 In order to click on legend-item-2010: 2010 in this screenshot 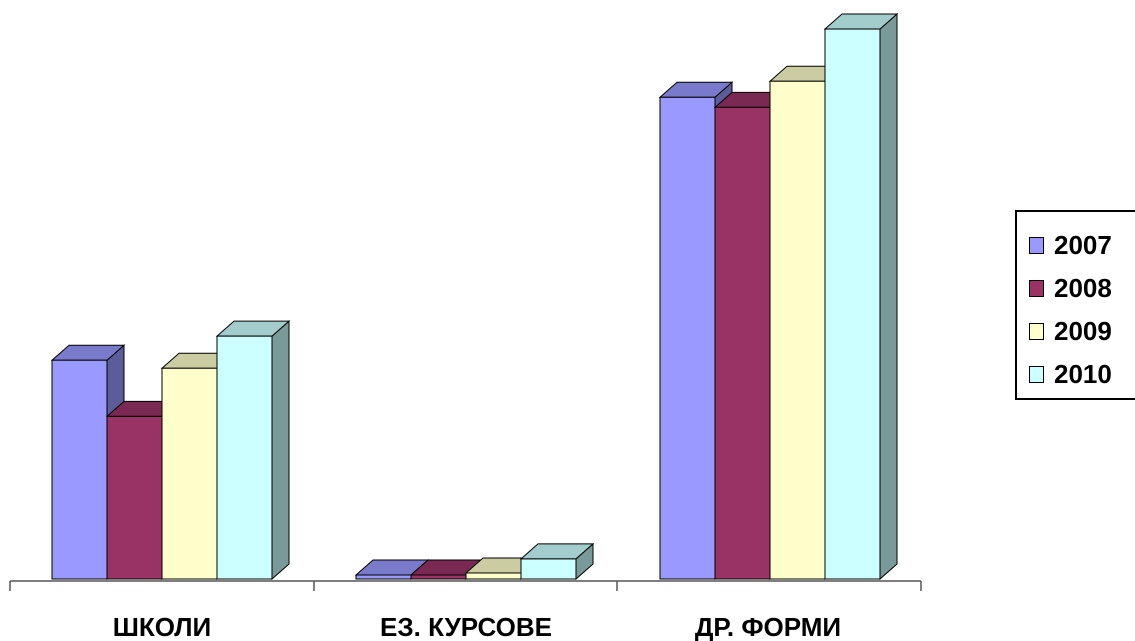, I will do `click(1070, 374)`.